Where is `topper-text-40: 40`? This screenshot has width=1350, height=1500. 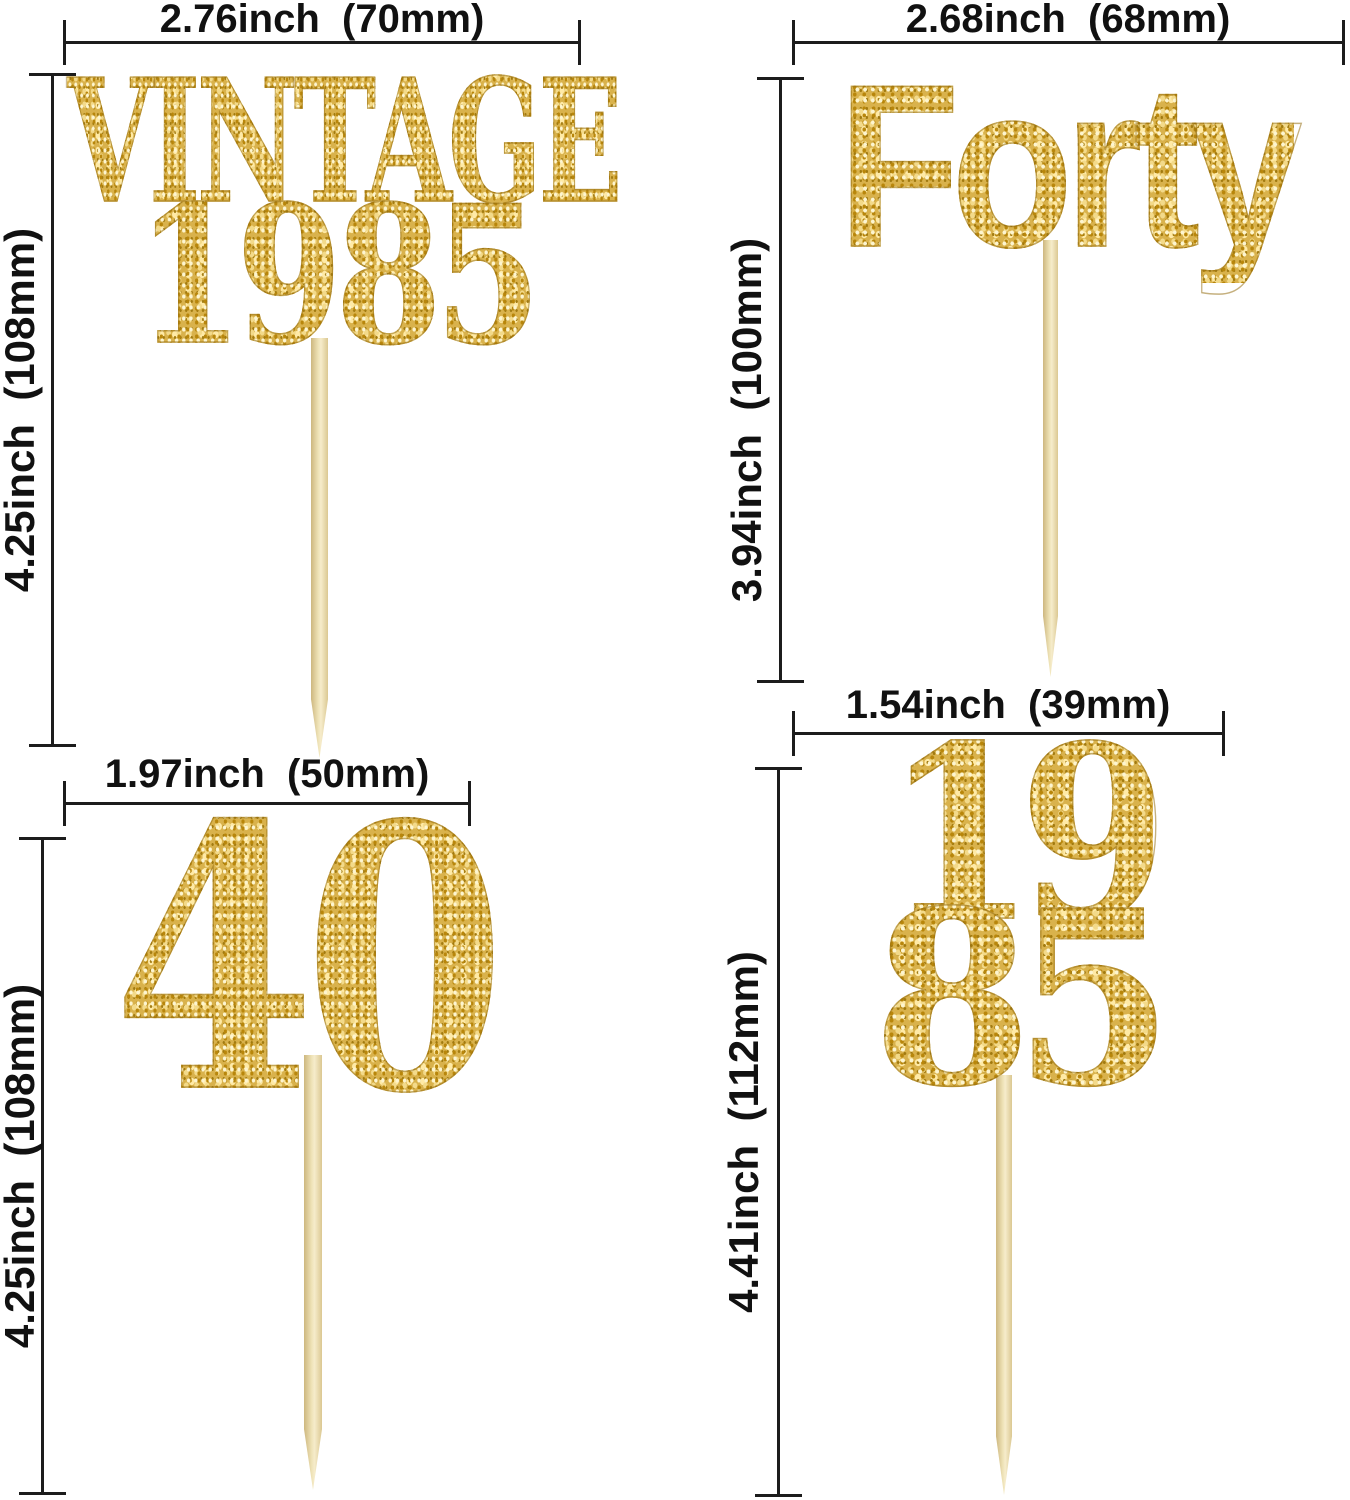
topper-text-40: 40 is located at coordinates (309, 959).